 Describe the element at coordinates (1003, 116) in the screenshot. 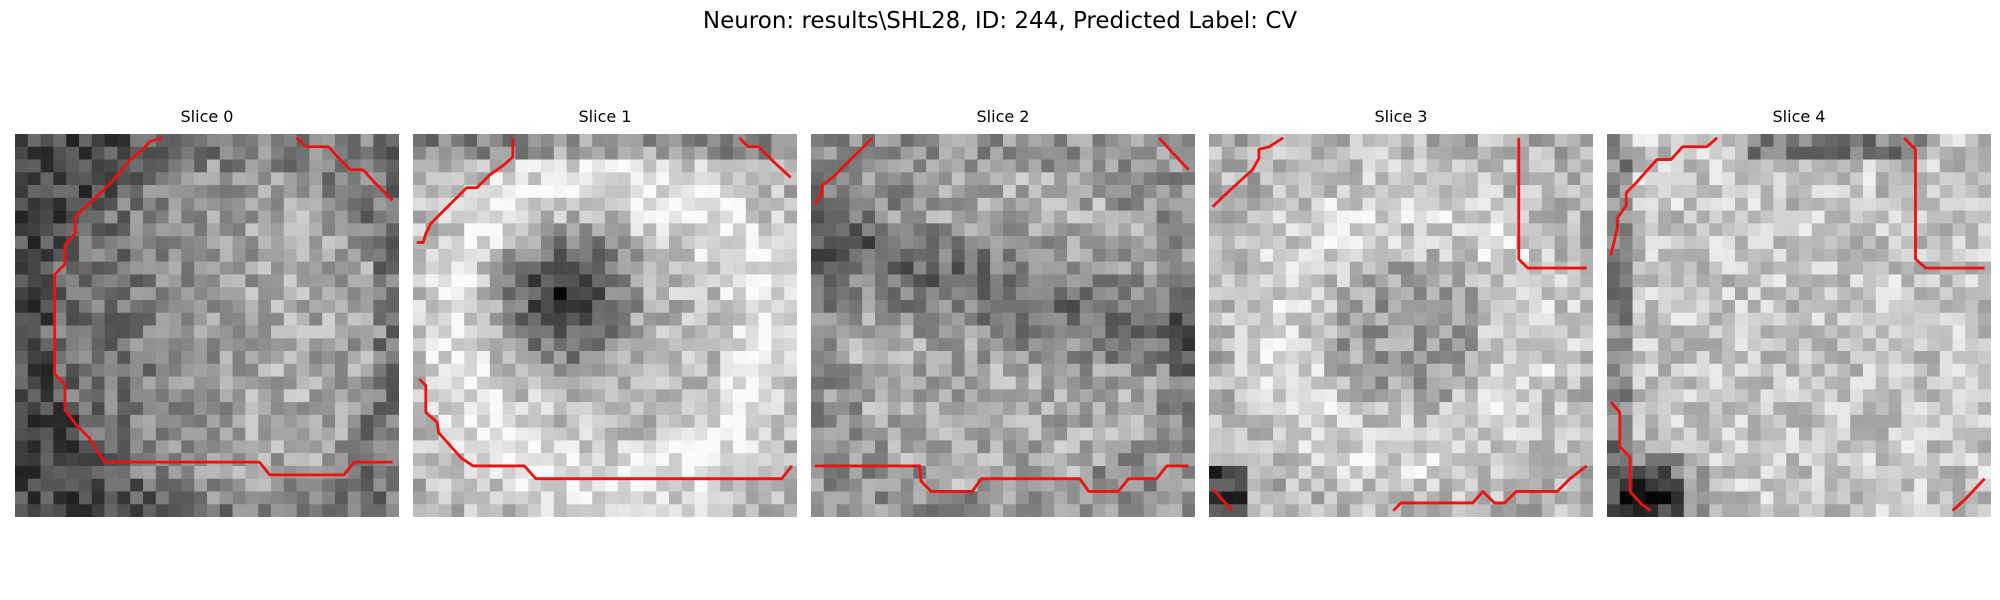

I see `slice-title: Slice 2` at that location.